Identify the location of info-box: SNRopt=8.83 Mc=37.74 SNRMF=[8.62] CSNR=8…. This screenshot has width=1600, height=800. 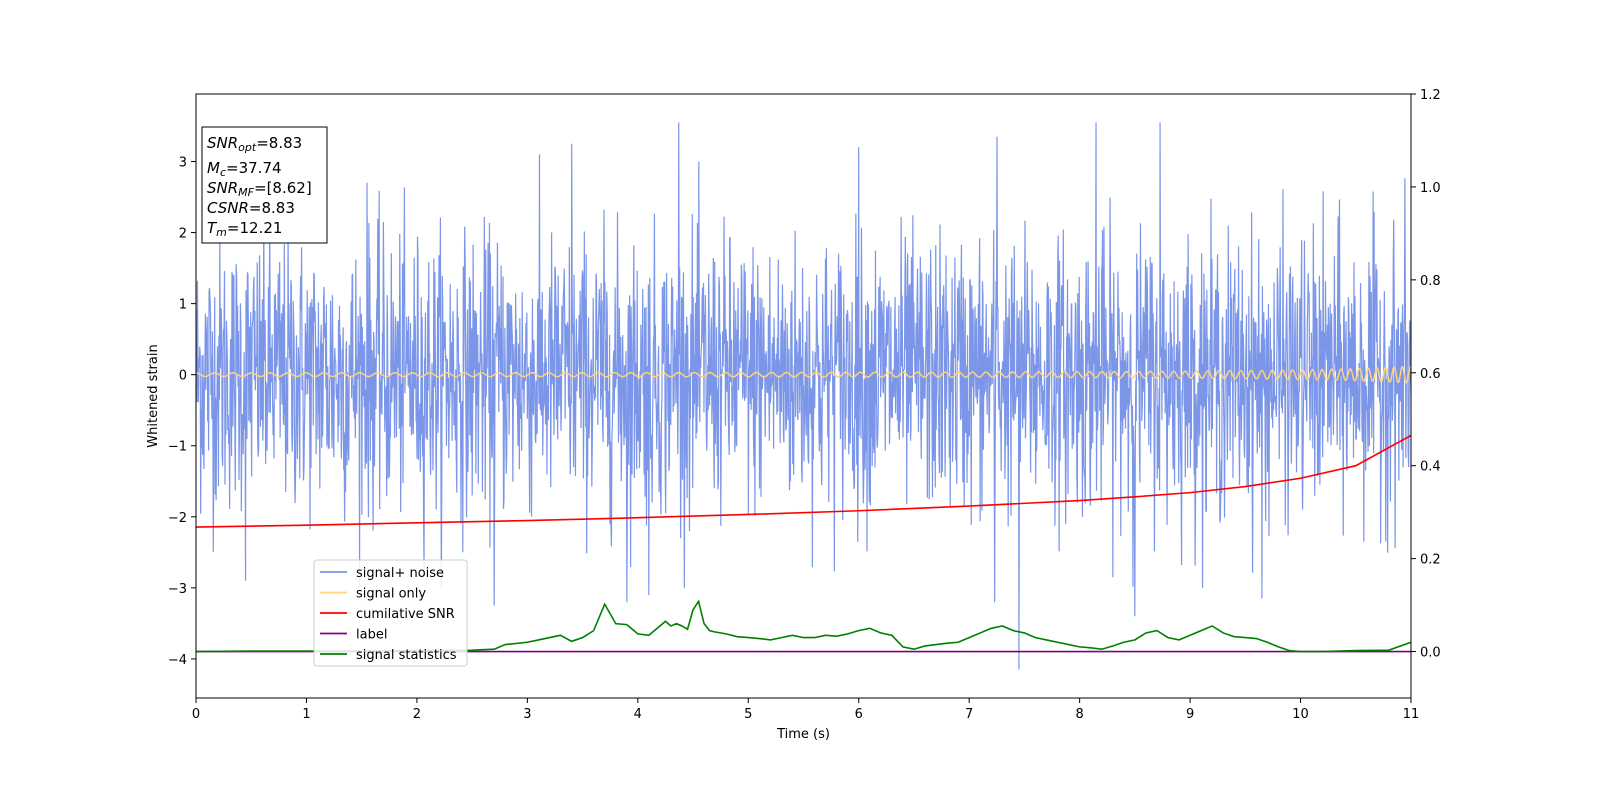
(264, 185).